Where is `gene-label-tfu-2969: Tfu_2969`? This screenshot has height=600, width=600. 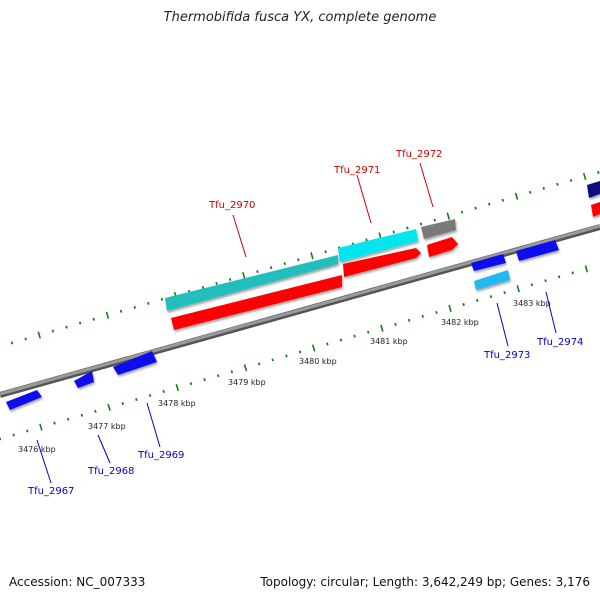
gene-label-tfu-2969: Tfu_2969 is located at coordinates (160, 455).